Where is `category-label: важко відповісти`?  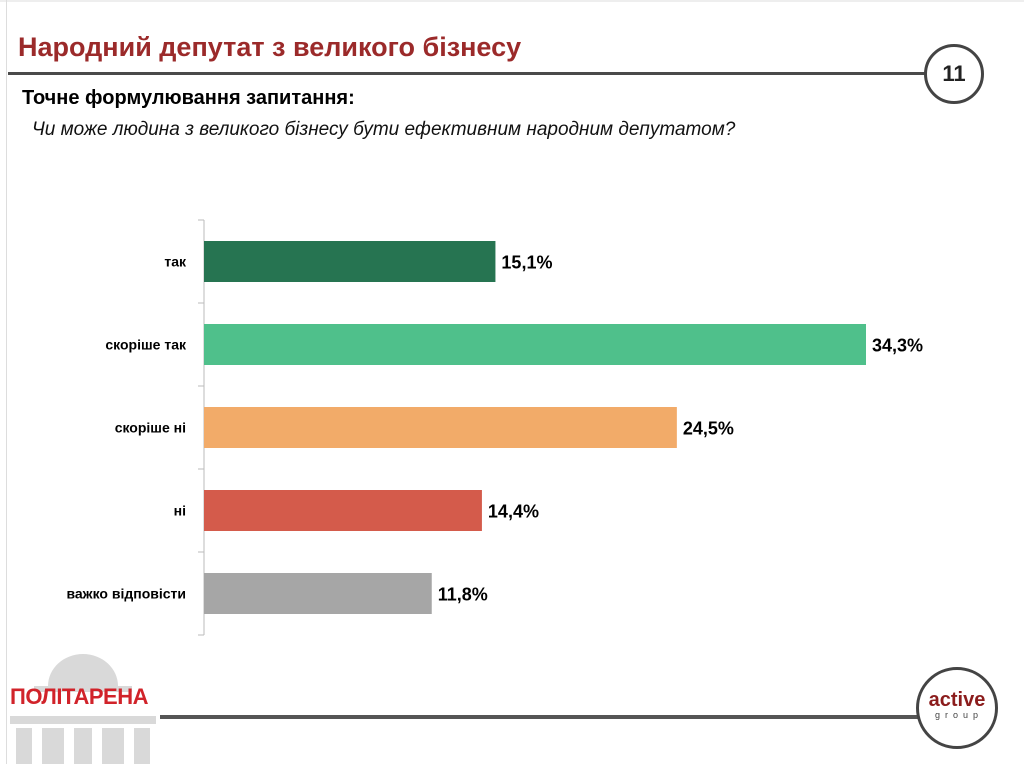 category-label: важко відповісти is located at coordinates (126, 594).